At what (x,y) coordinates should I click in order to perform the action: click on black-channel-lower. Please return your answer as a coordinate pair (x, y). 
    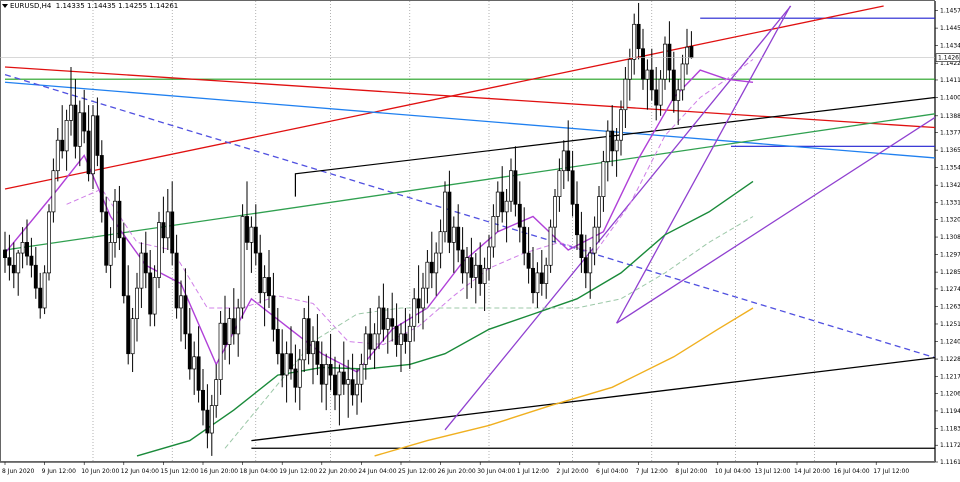
    Looking at the image, I should click on (593, 399).